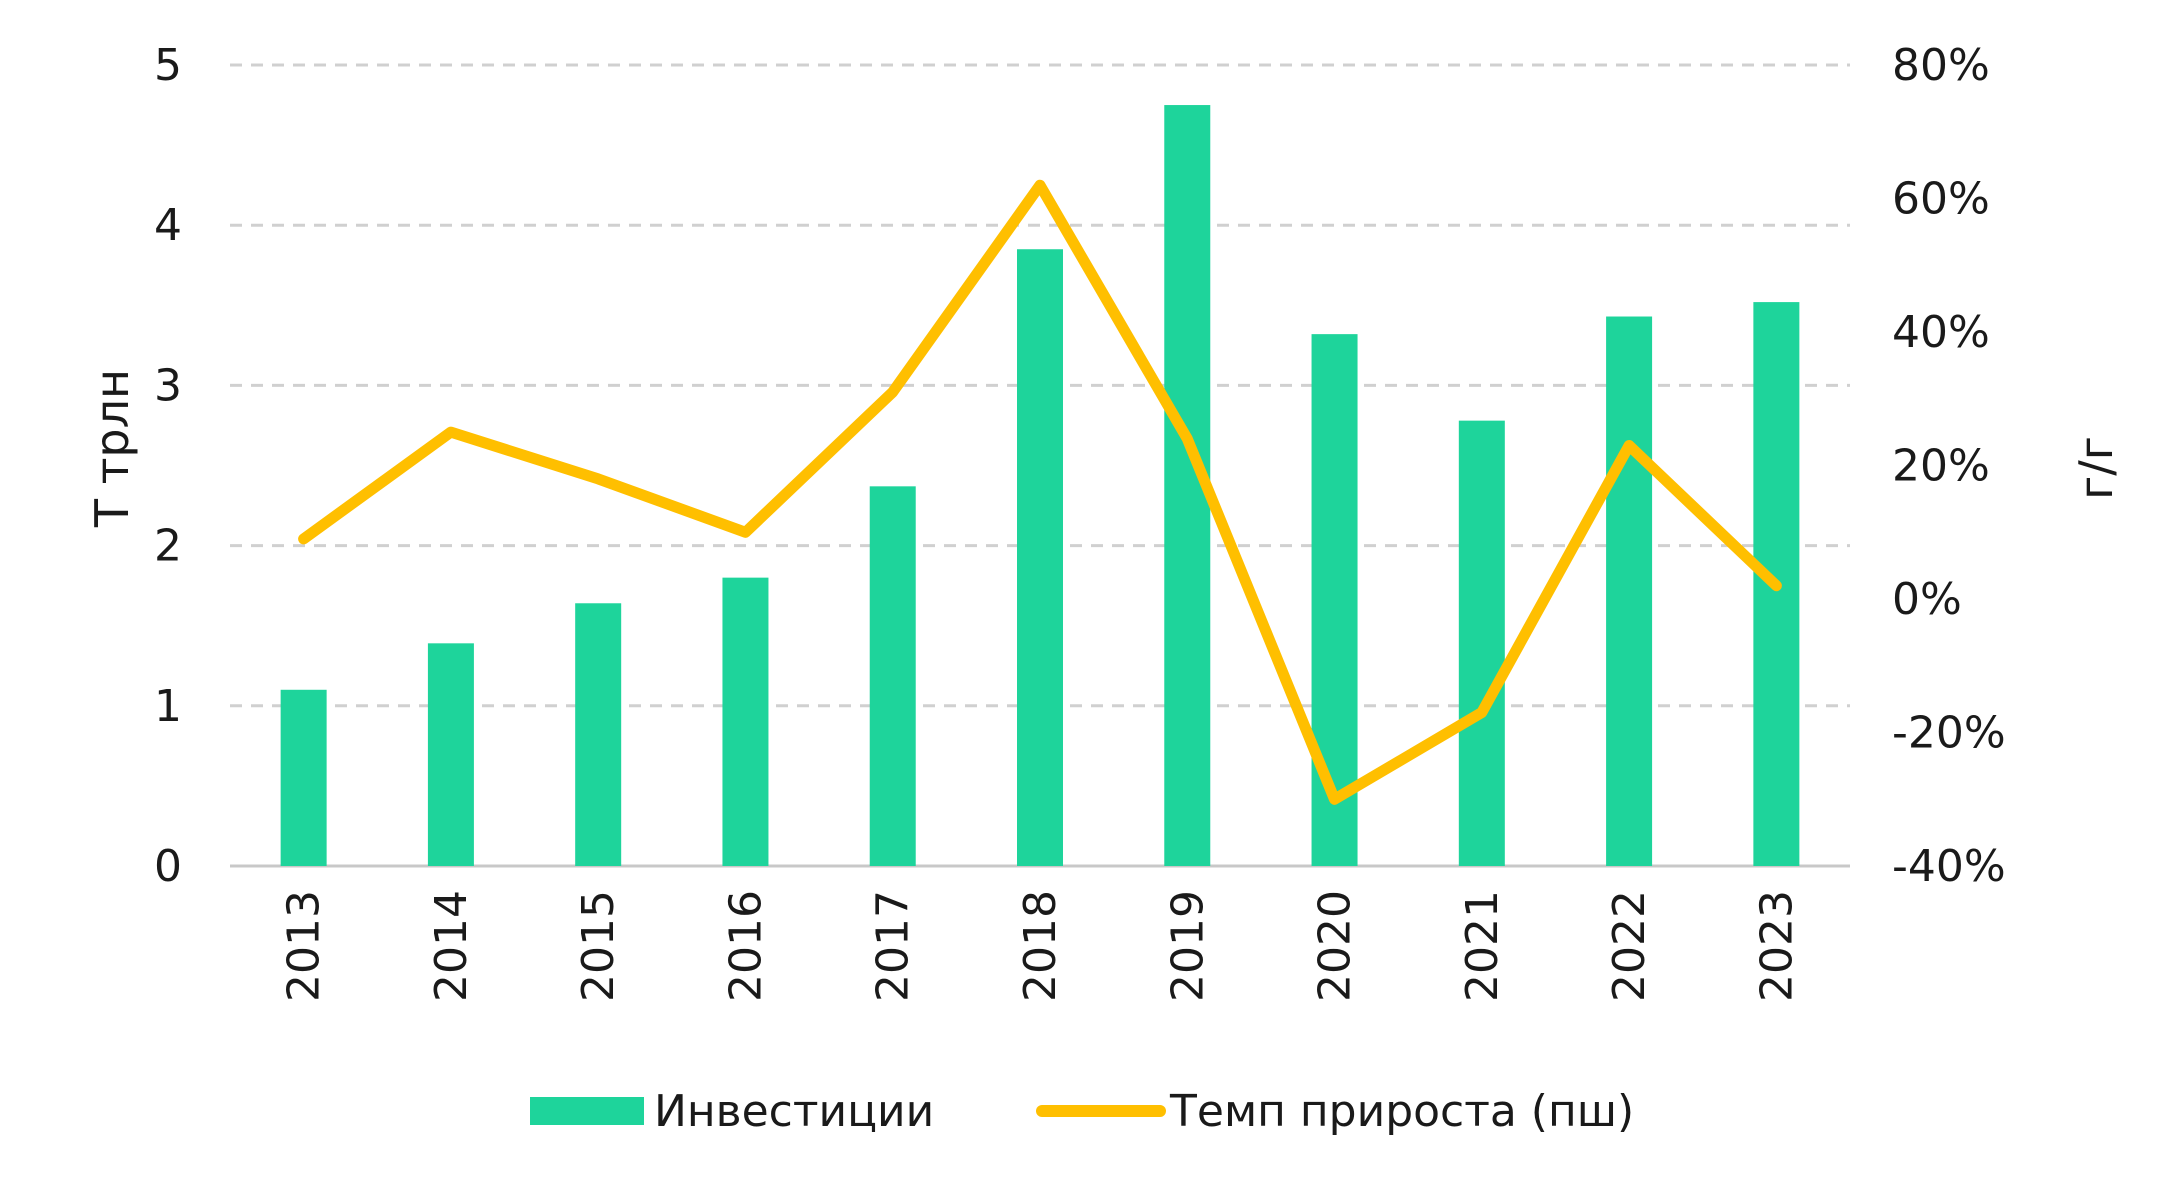  What do you see at coordinates (1776, 946) in the screenshot?
I see `x-tick-label: 2023` at bounding box center [1776, 946].